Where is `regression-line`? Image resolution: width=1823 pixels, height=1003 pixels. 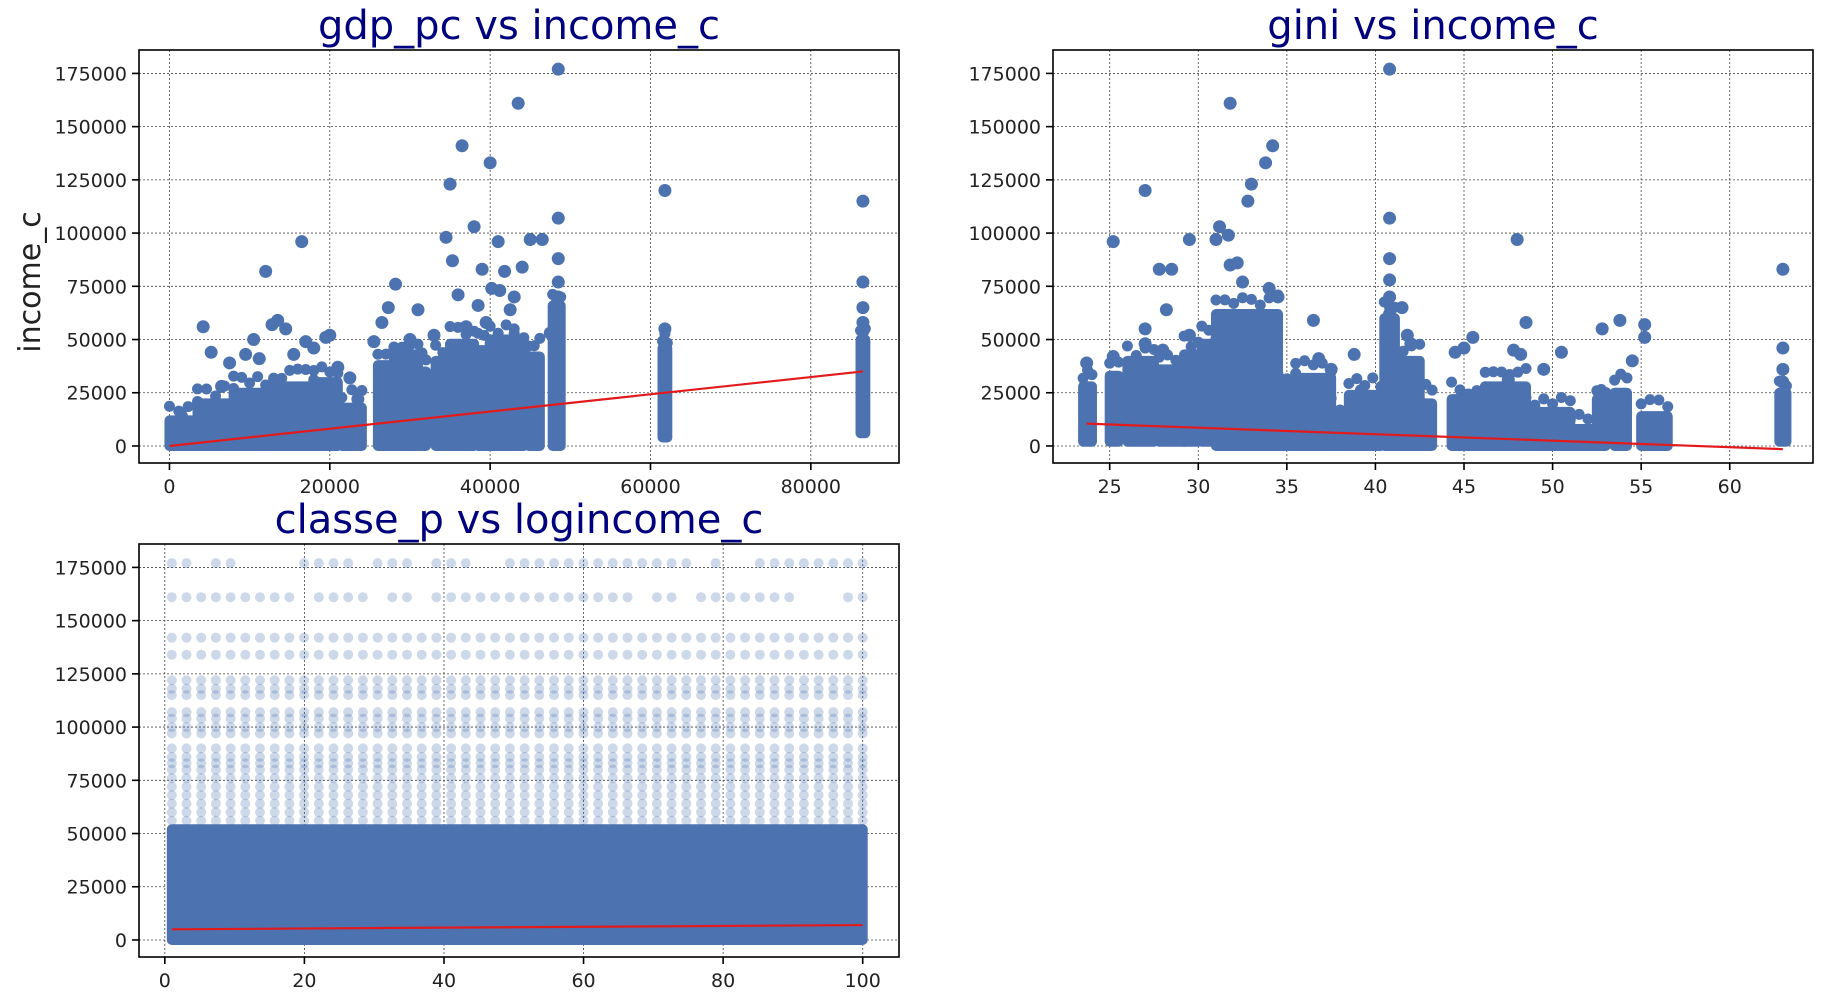
regression-line is located at coordinates (517, 927).